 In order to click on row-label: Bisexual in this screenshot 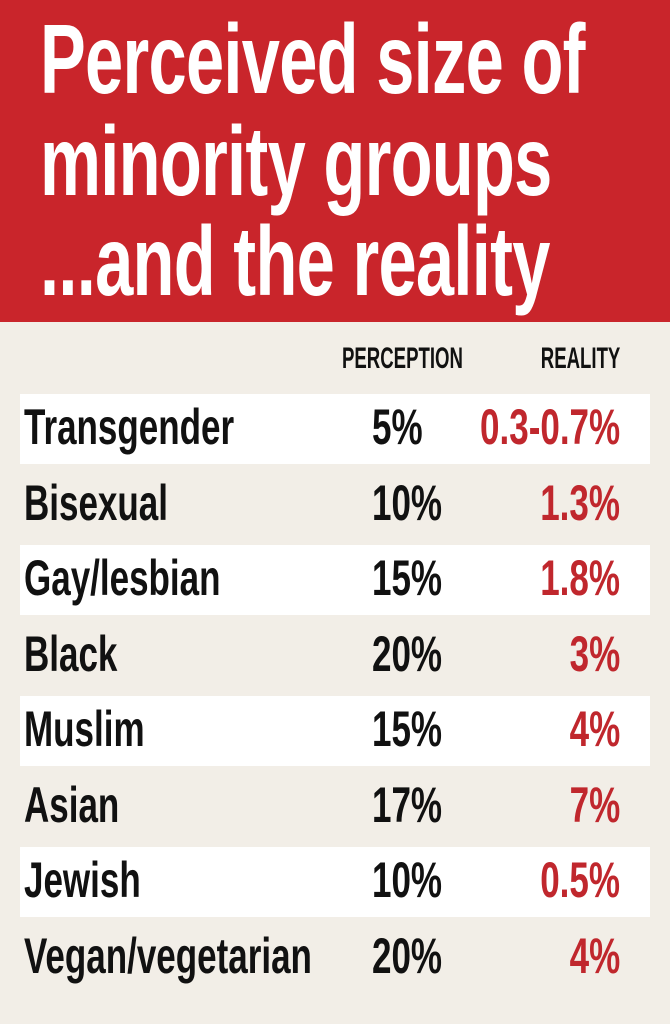, I will do `click(96, 502)`.